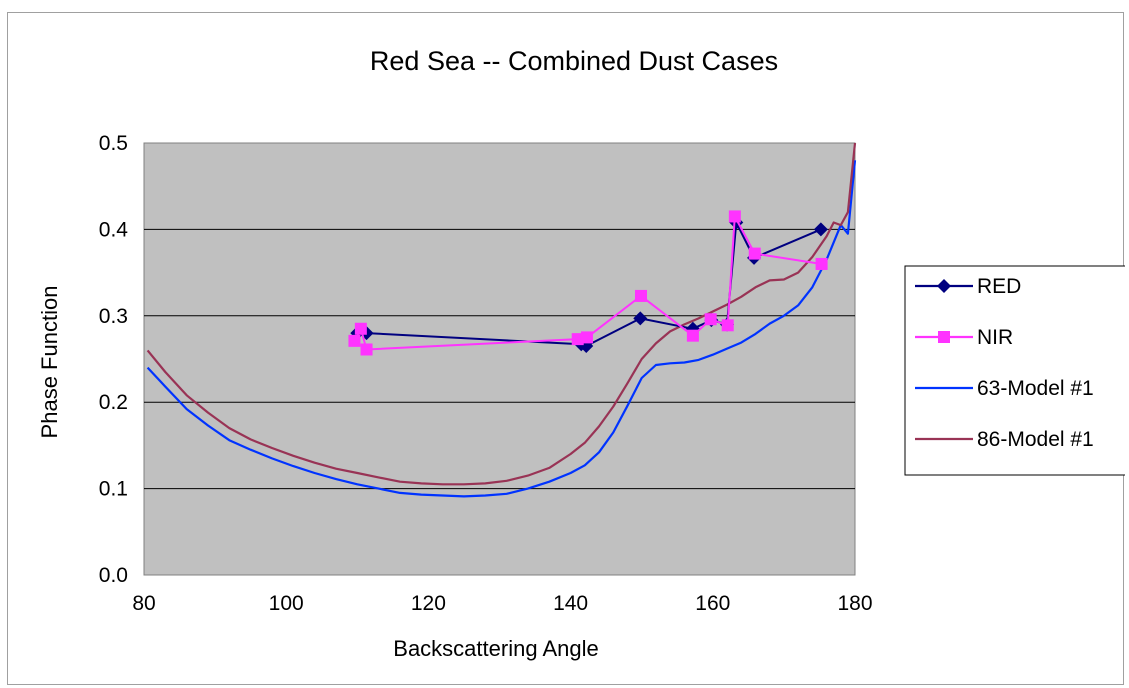 The width and height of the screenshot is (1129, 688). Describe the element at coordinates (854, 603) in the screenshot. I see `x-tick-label: 180` at that location.